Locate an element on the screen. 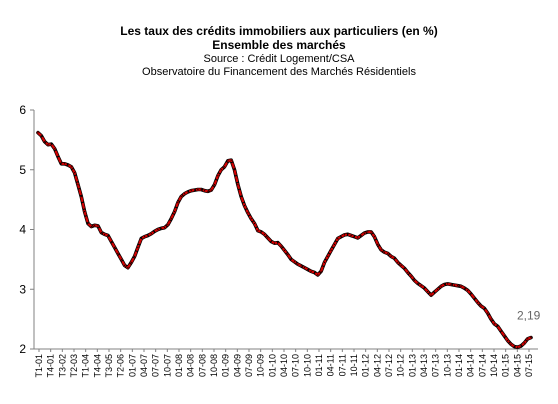 The height and width of the screenshot is (404, 558). x-tick-label: 07-15 is located at coordinates (529, 365).